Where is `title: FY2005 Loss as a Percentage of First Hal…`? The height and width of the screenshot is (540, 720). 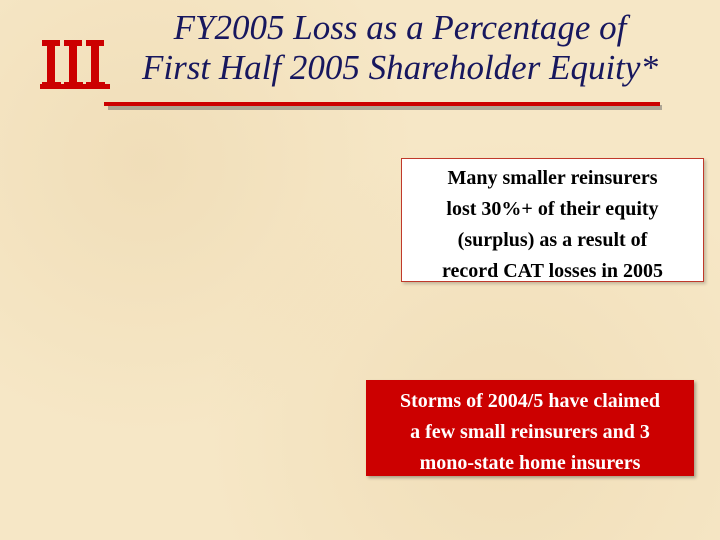 title: FY2005 Loss as a Percentage of First Hal… is located at coordinates (400, 48).